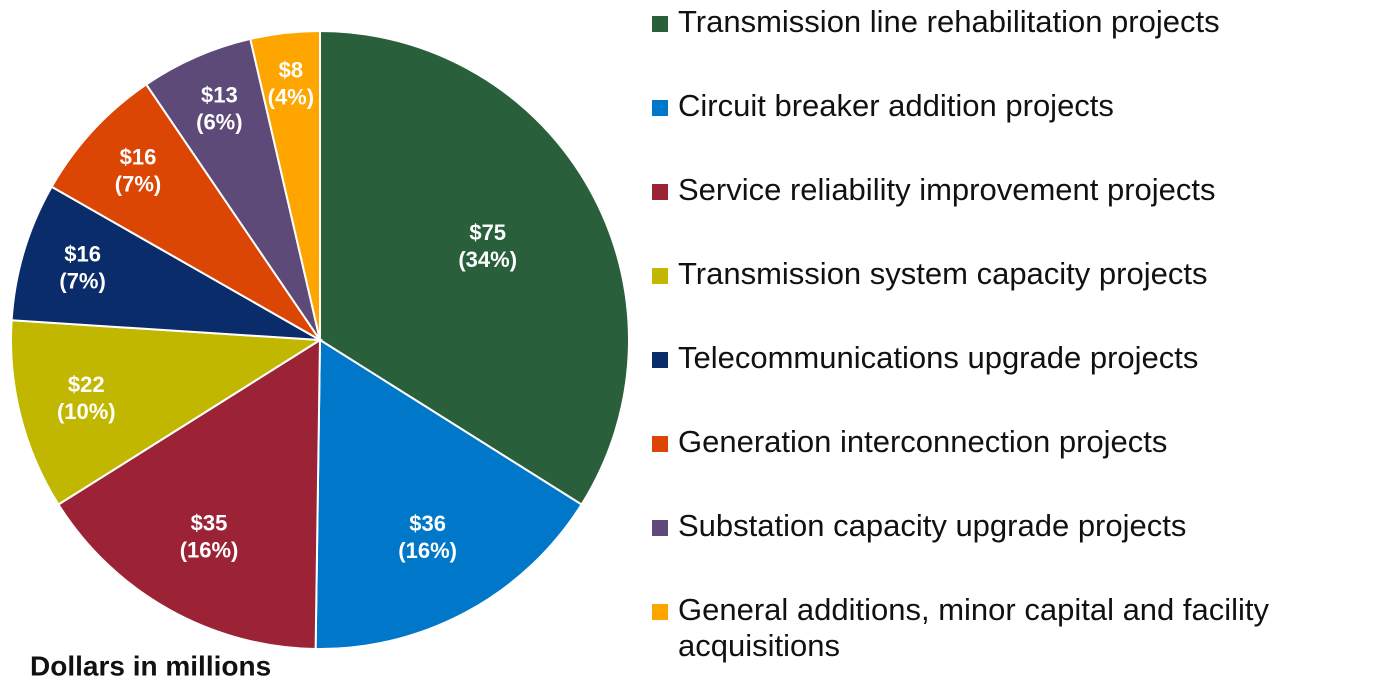 This screenshot has width=1385, height=678. Describe the element at coordinates (923, 441) in the screenshot. I see `legend-label: Generation interconnection projects` at that location.